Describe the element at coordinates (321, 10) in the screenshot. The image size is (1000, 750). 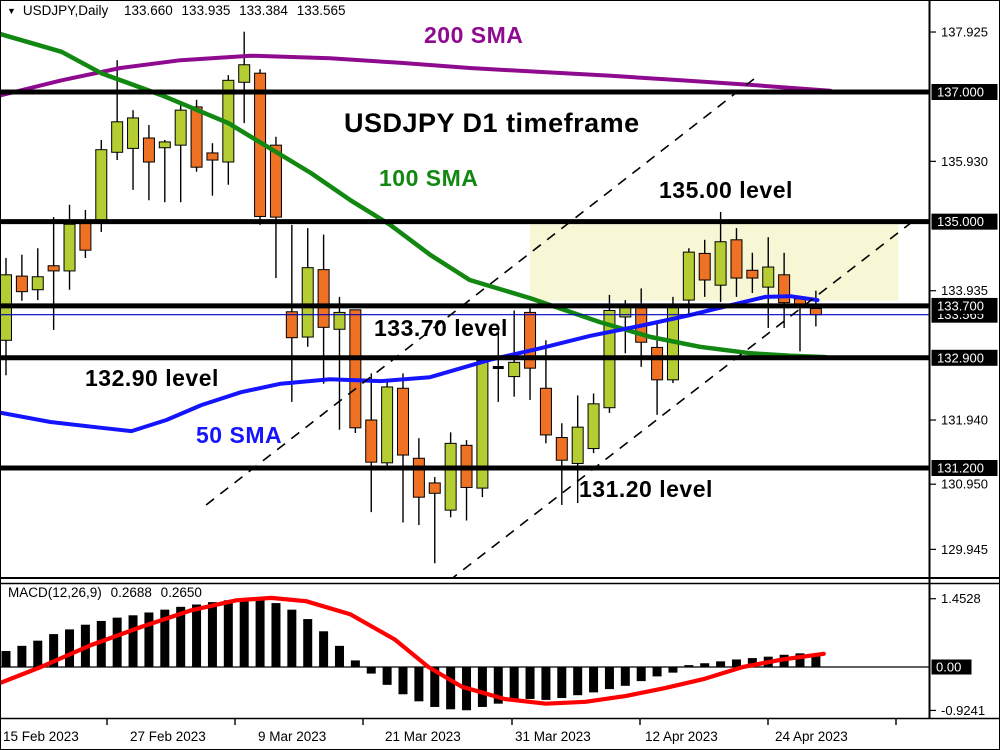
I see `ohlc-close: 133.565` at that location.